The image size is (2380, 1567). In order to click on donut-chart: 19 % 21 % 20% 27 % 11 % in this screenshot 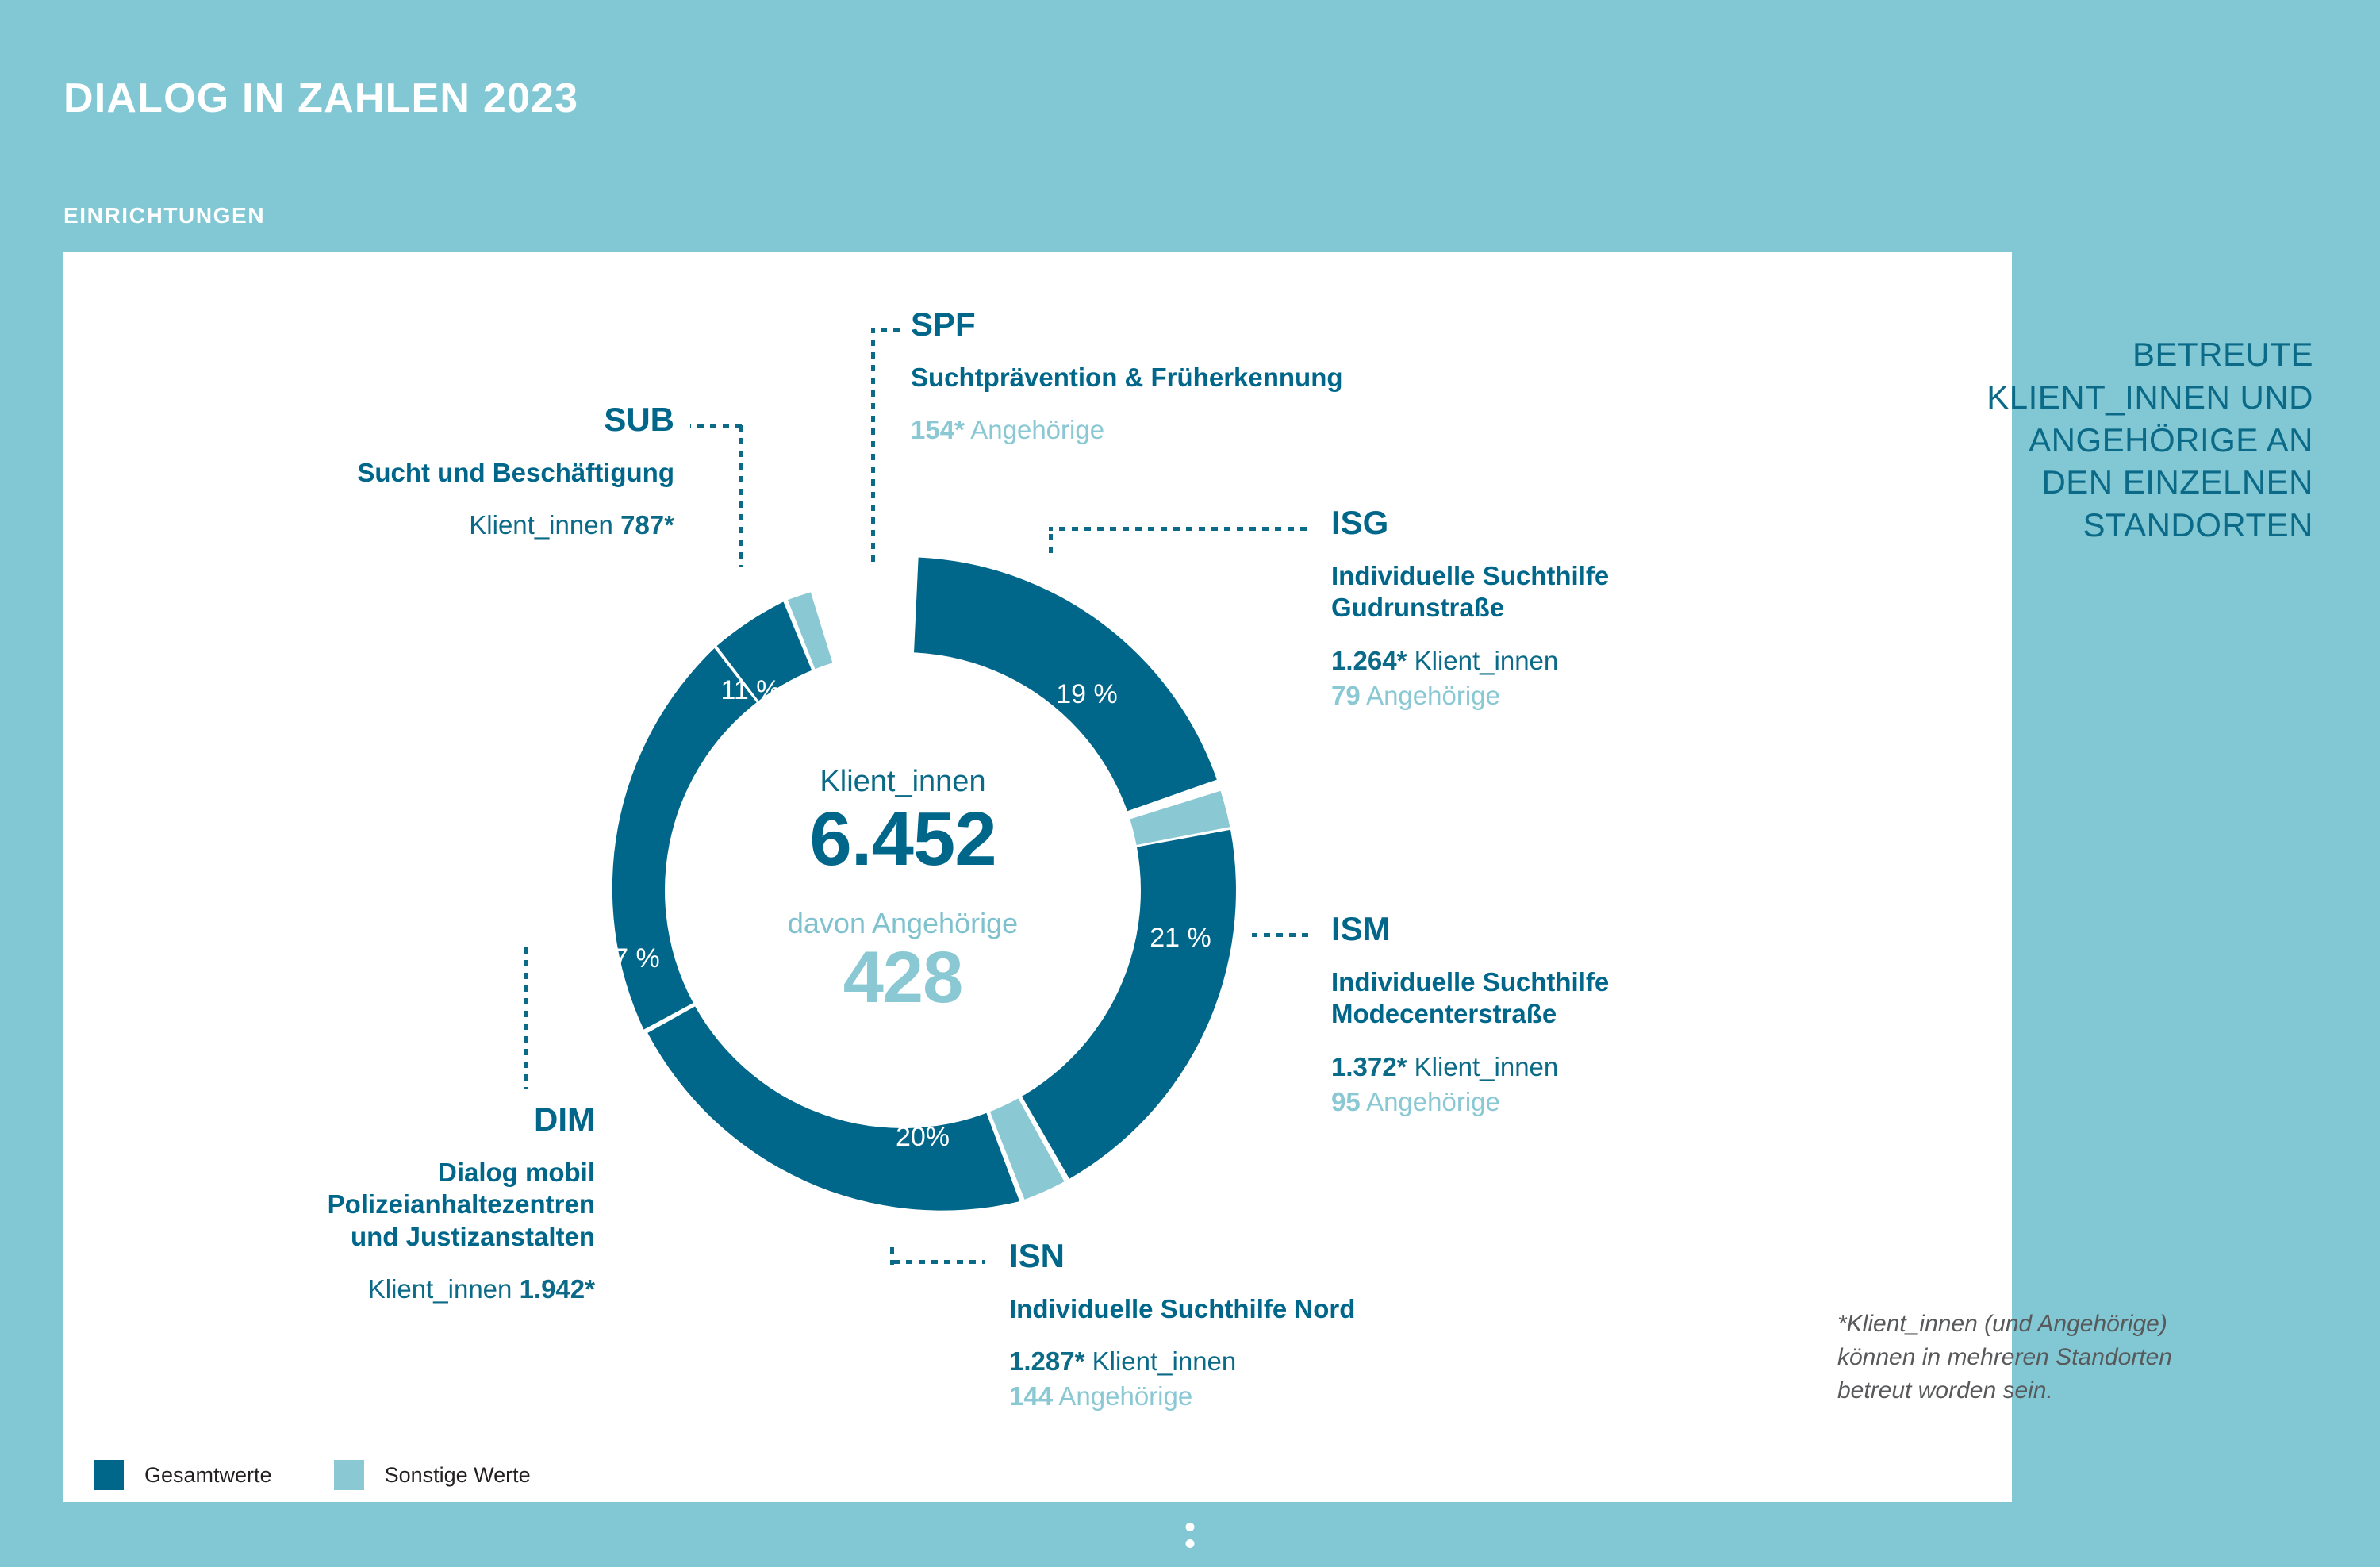, I will do `click(903, 890)`.